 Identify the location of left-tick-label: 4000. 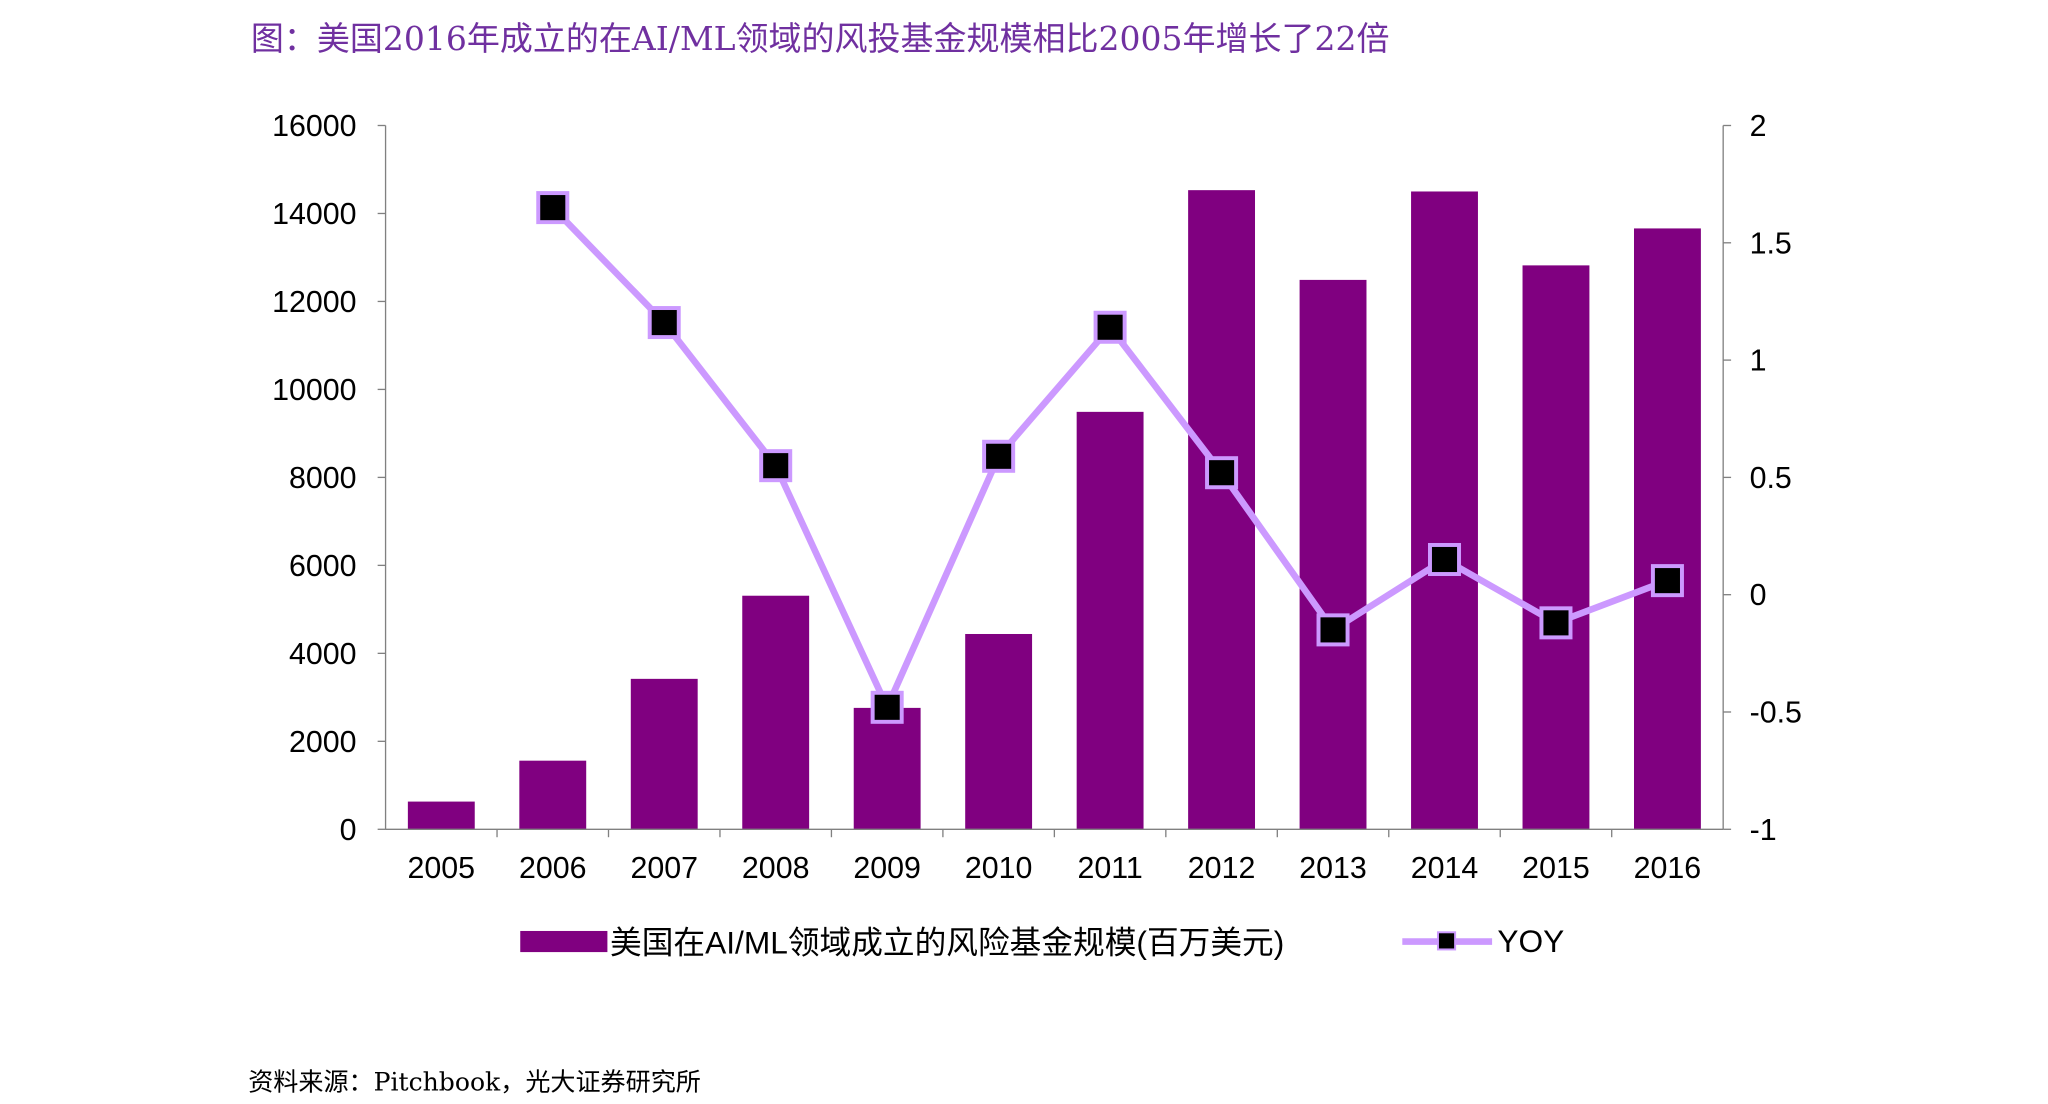
(323, 654).